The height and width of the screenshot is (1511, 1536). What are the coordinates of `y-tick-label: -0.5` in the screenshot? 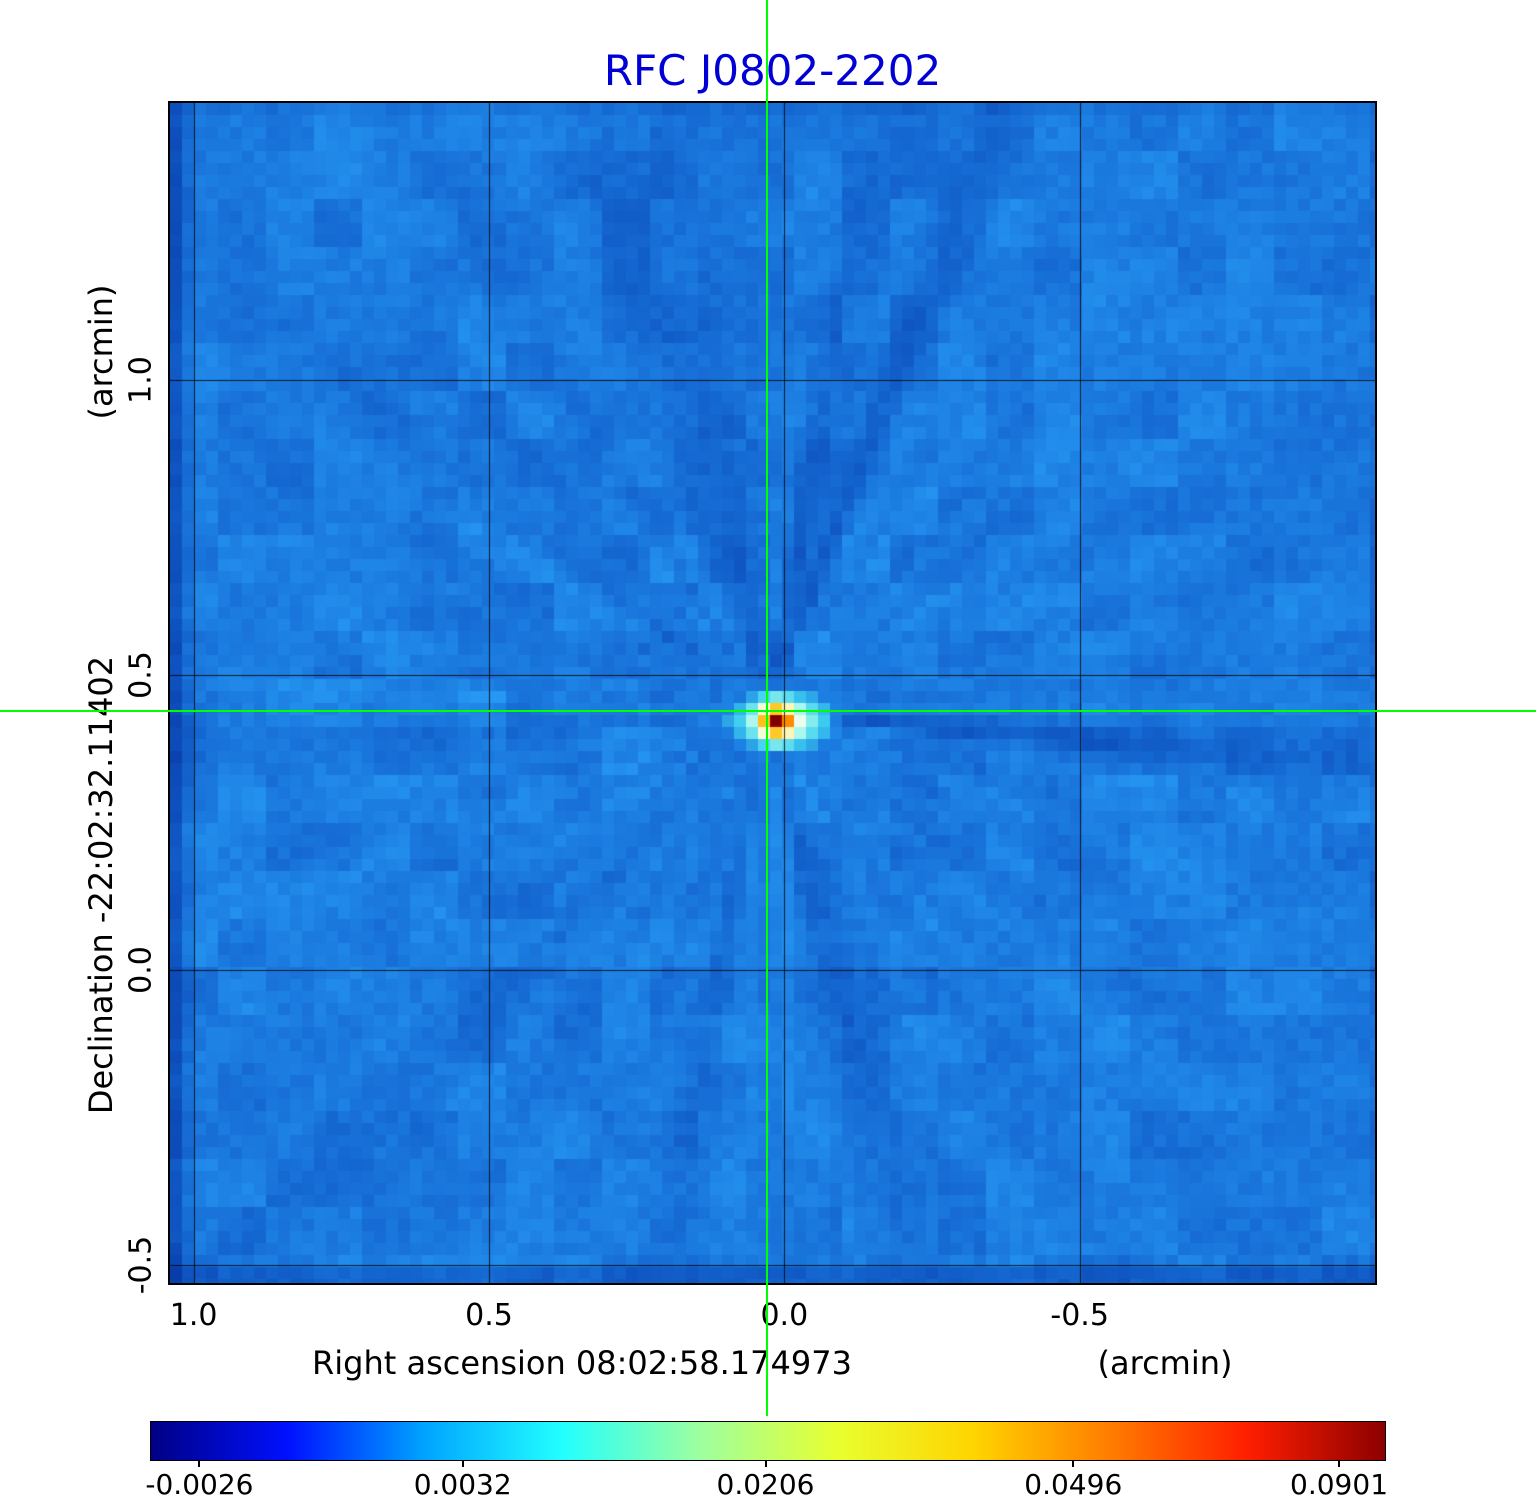 It's located at (141, 1265).